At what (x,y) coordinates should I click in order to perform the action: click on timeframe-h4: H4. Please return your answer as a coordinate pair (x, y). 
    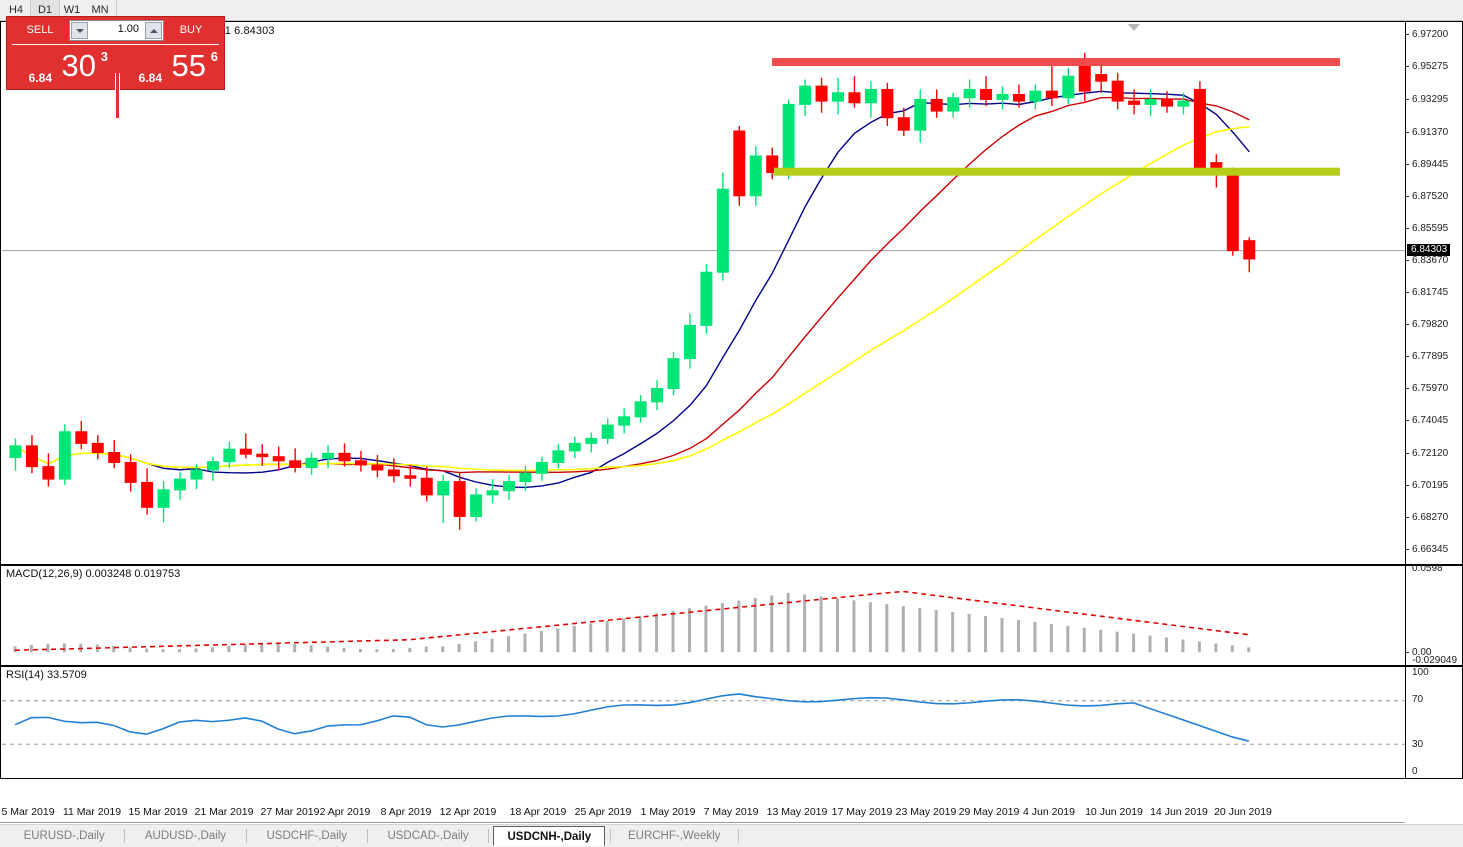
    Looking at the image, I should click on (16, 10).